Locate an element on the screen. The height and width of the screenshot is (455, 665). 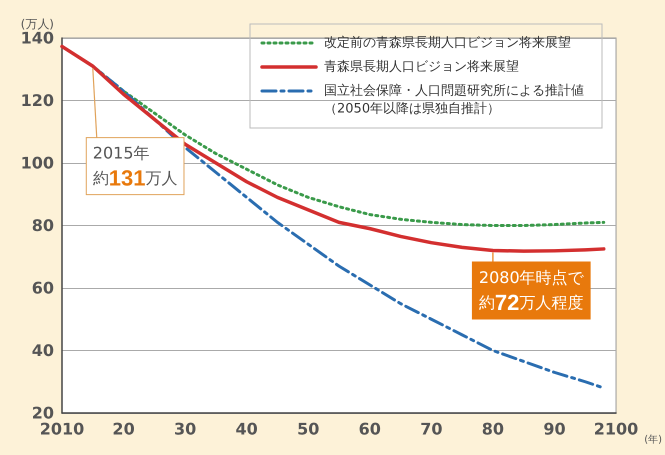
x-tick-label: 90 is located at coordinates (554, 429).